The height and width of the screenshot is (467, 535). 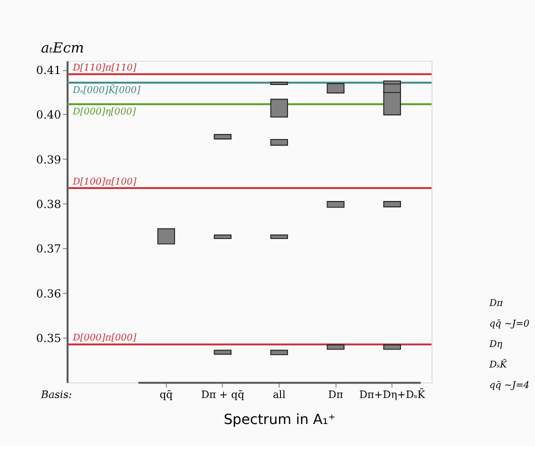 I want to click on x-tick-label: Dπ + qq̄, so click(x=223, y=394).